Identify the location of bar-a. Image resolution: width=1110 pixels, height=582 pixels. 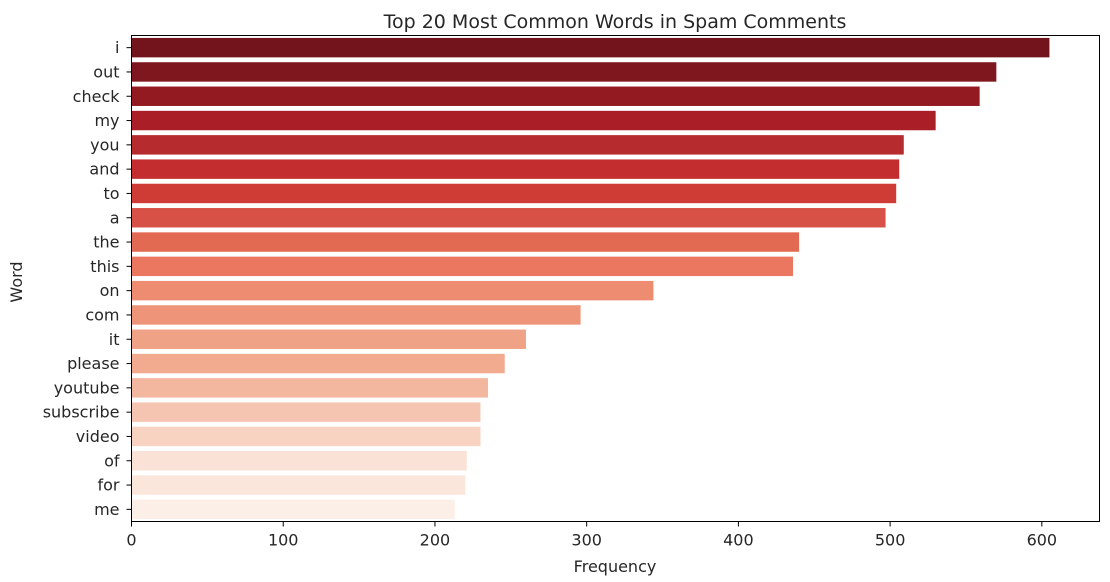
(508, 218).